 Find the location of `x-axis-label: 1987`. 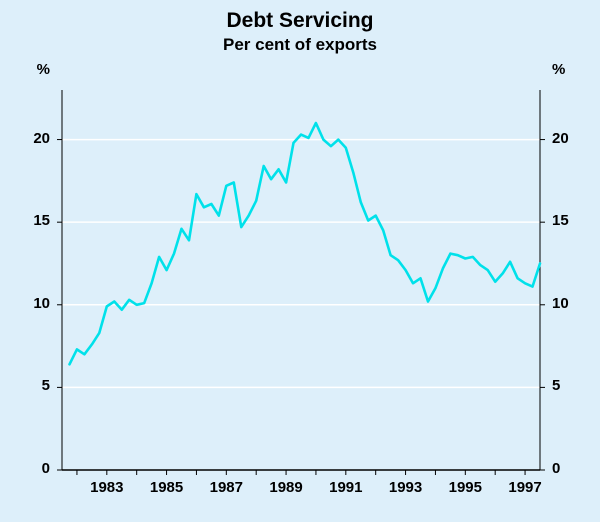

x-axis-label: 1987 is located at coordinates (226, 487).